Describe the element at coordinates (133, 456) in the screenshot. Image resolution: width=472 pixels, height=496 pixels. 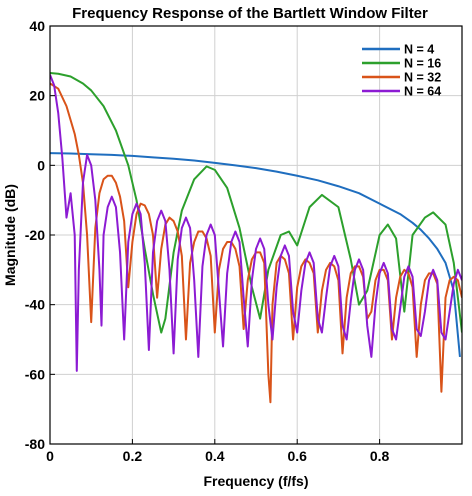
I see `x-tick-label: 0.2` at that location.